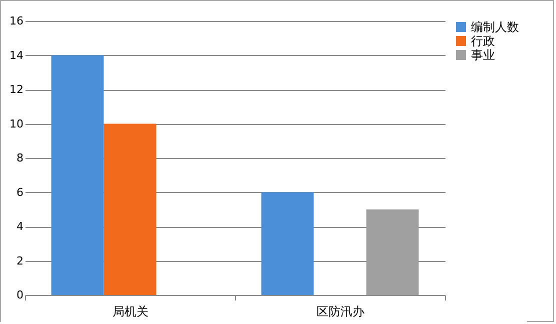 This screenshot has width=556, height=324. What do you see at coordinates (495, 27) in the screenshot?
I see `legend-label: 编制人数` at bounding box center [495, 27].